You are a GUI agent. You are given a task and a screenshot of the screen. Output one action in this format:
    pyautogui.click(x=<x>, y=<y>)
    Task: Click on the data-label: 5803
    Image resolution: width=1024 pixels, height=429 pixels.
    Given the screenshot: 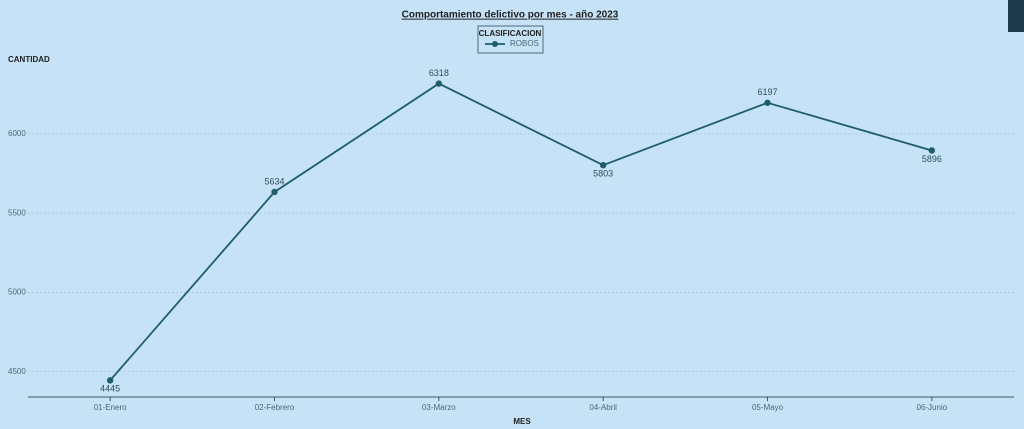 What is the action you would take?
    pyautogui.click(x=603, y=174)
    